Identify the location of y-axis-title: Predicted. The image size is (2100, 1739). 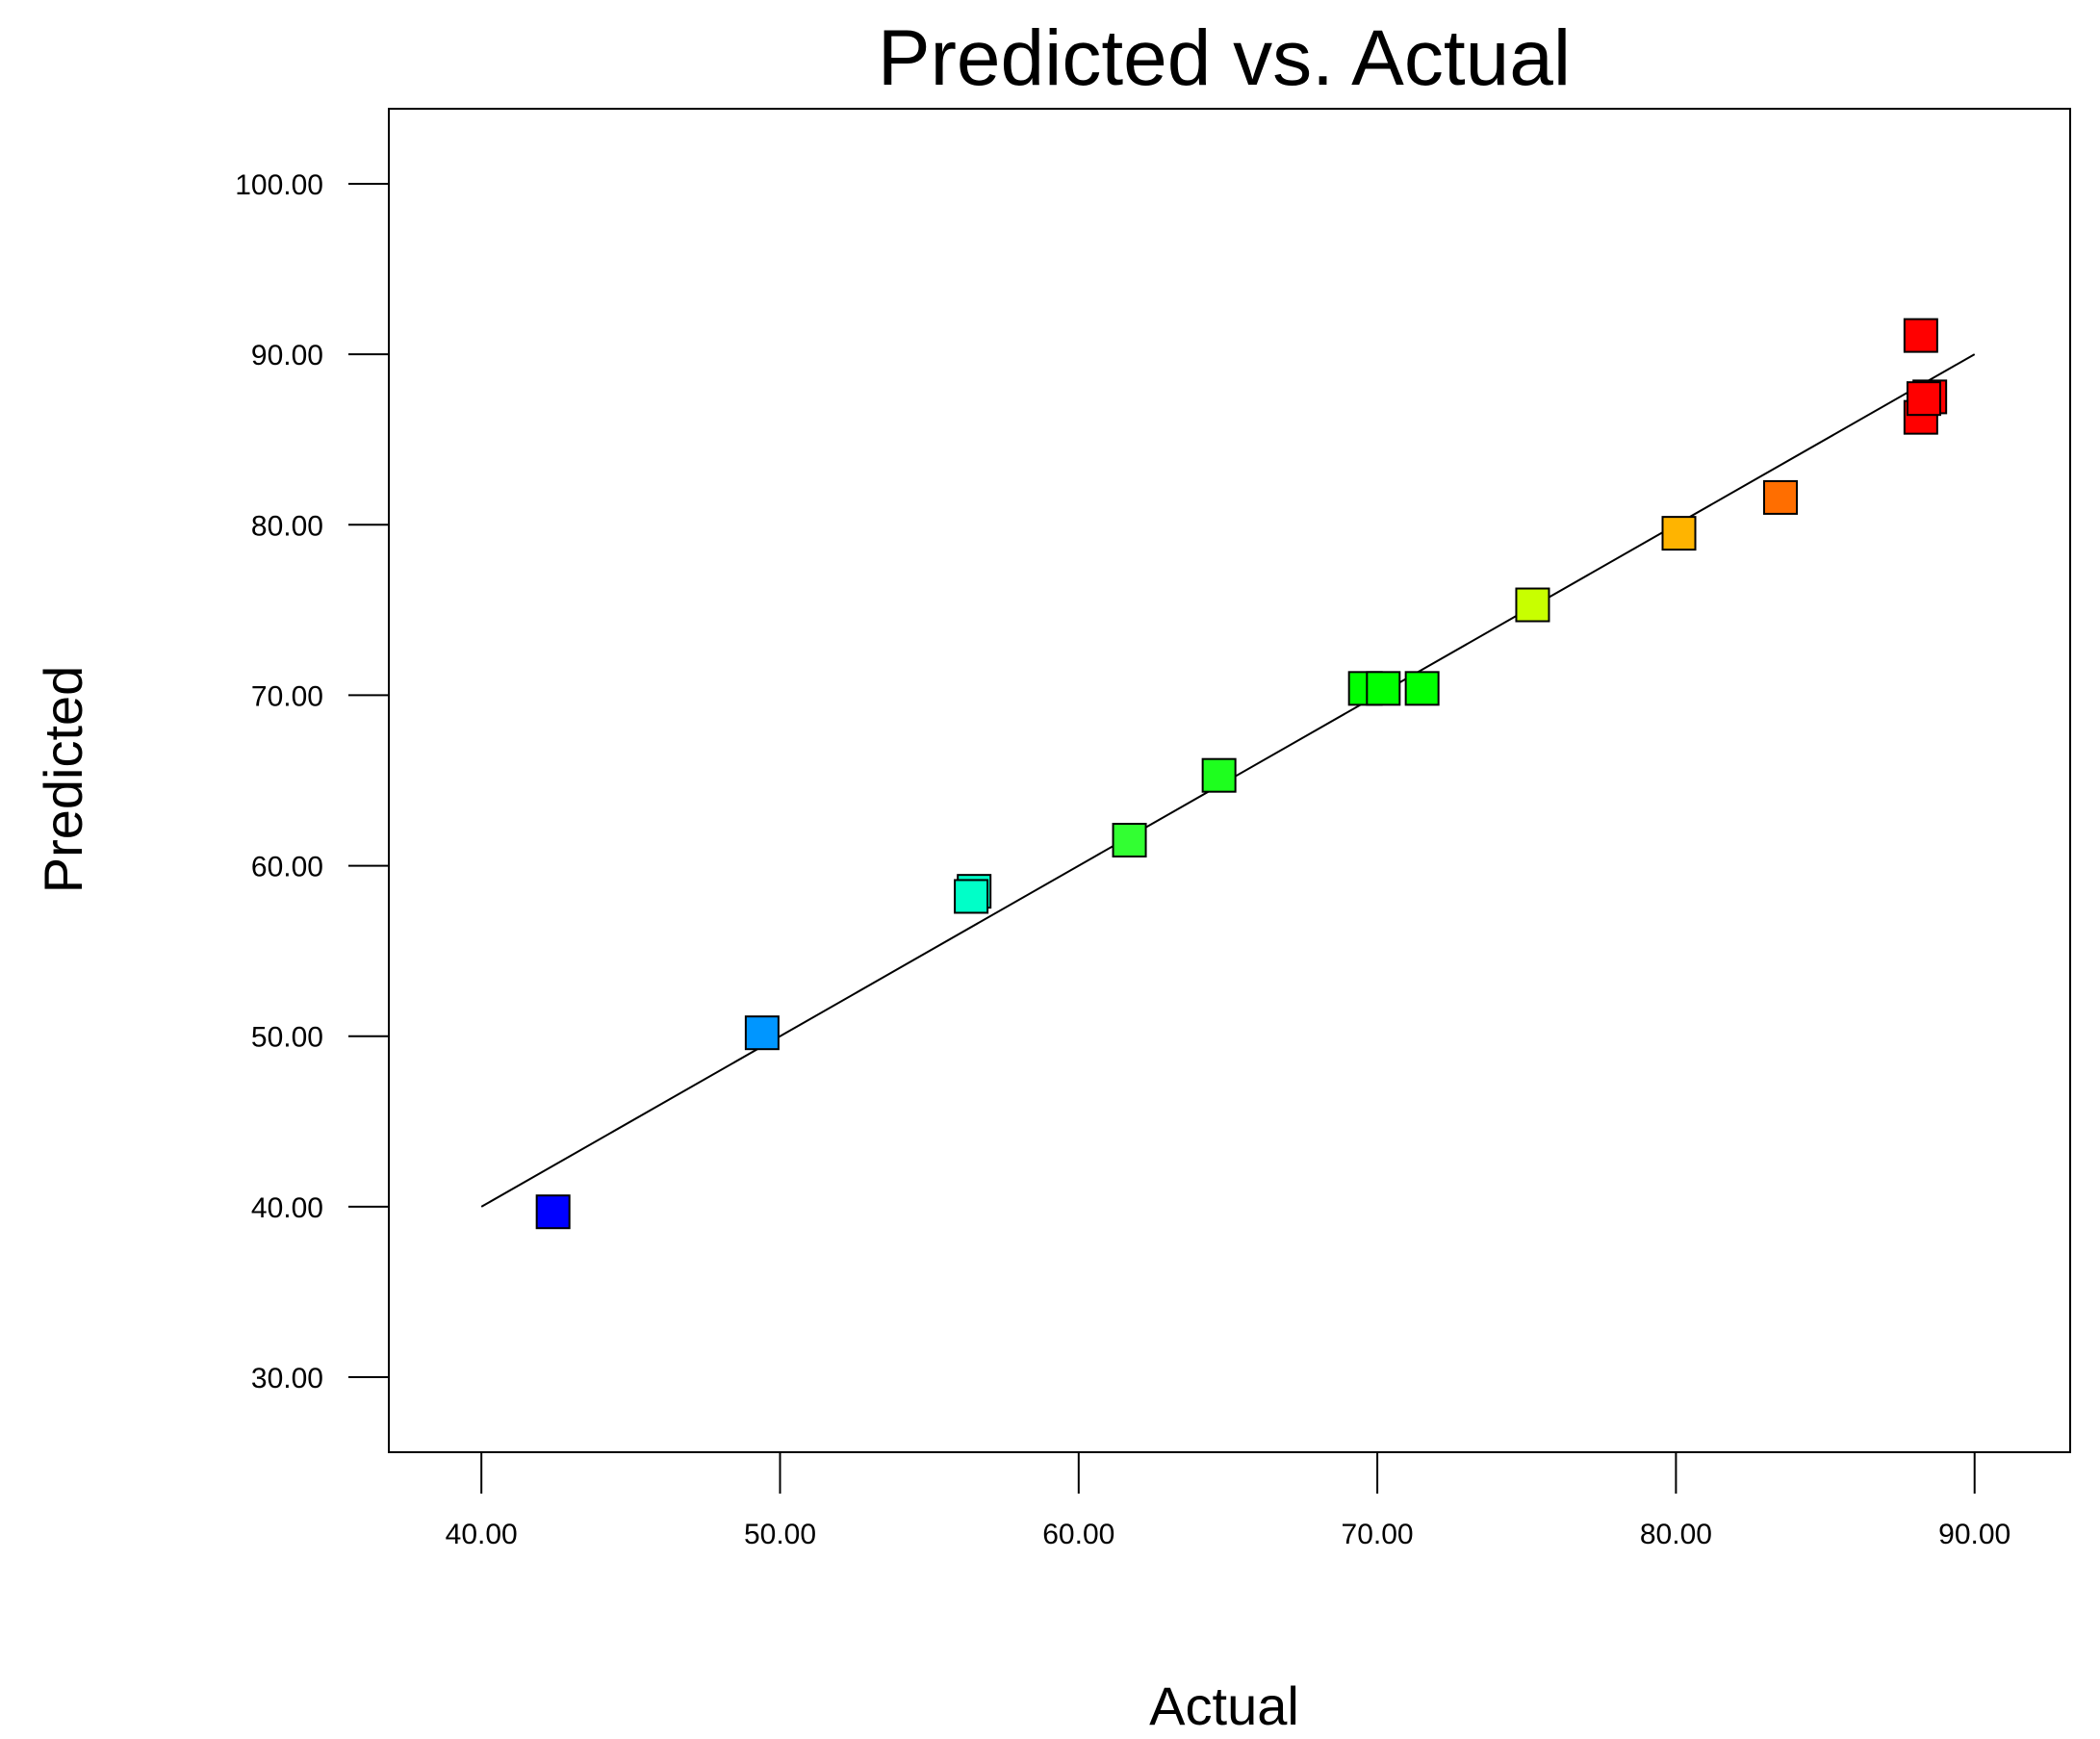
(63, 780).